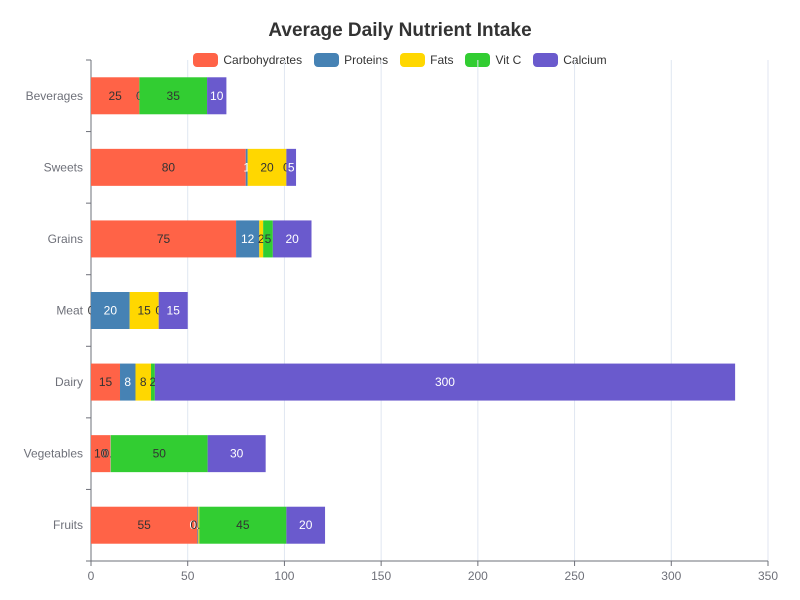 Image resolution: width=800 pixels, height=600 pixels. I want to click on legend-item: Carbohydrates, so click(247, 60).